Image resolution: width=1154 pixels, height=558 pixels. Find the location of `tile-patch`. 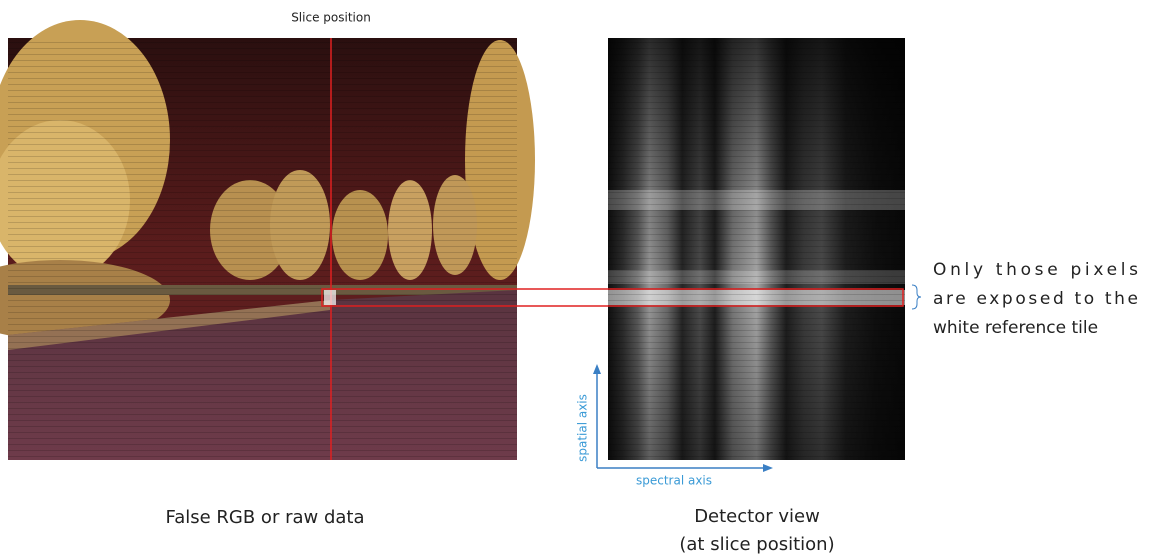

tile-patch is located at coordinates (330, 297).